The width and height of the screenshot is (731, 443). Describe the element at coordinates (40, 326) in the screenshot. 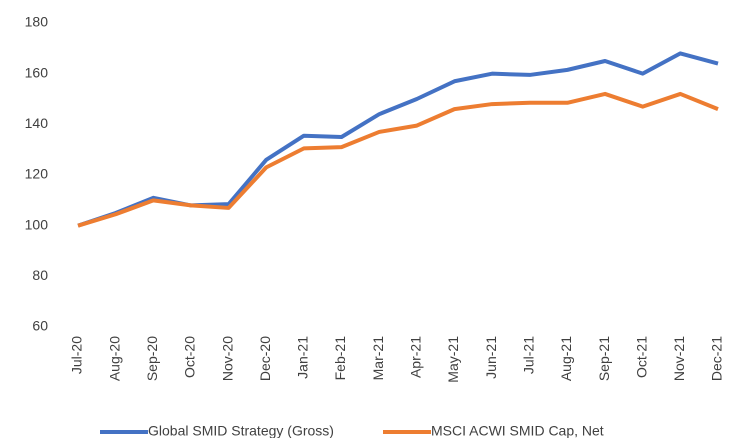

I see `y-tick-label: 60` at that location.